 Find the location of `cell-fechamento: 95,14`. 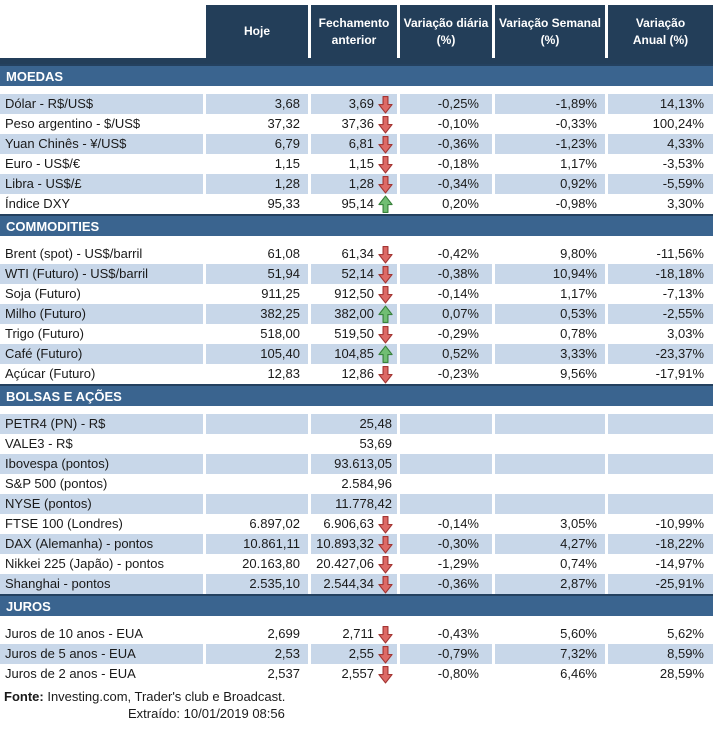

cell-fechamento: 95,14 is located at coordinates (352, 204).